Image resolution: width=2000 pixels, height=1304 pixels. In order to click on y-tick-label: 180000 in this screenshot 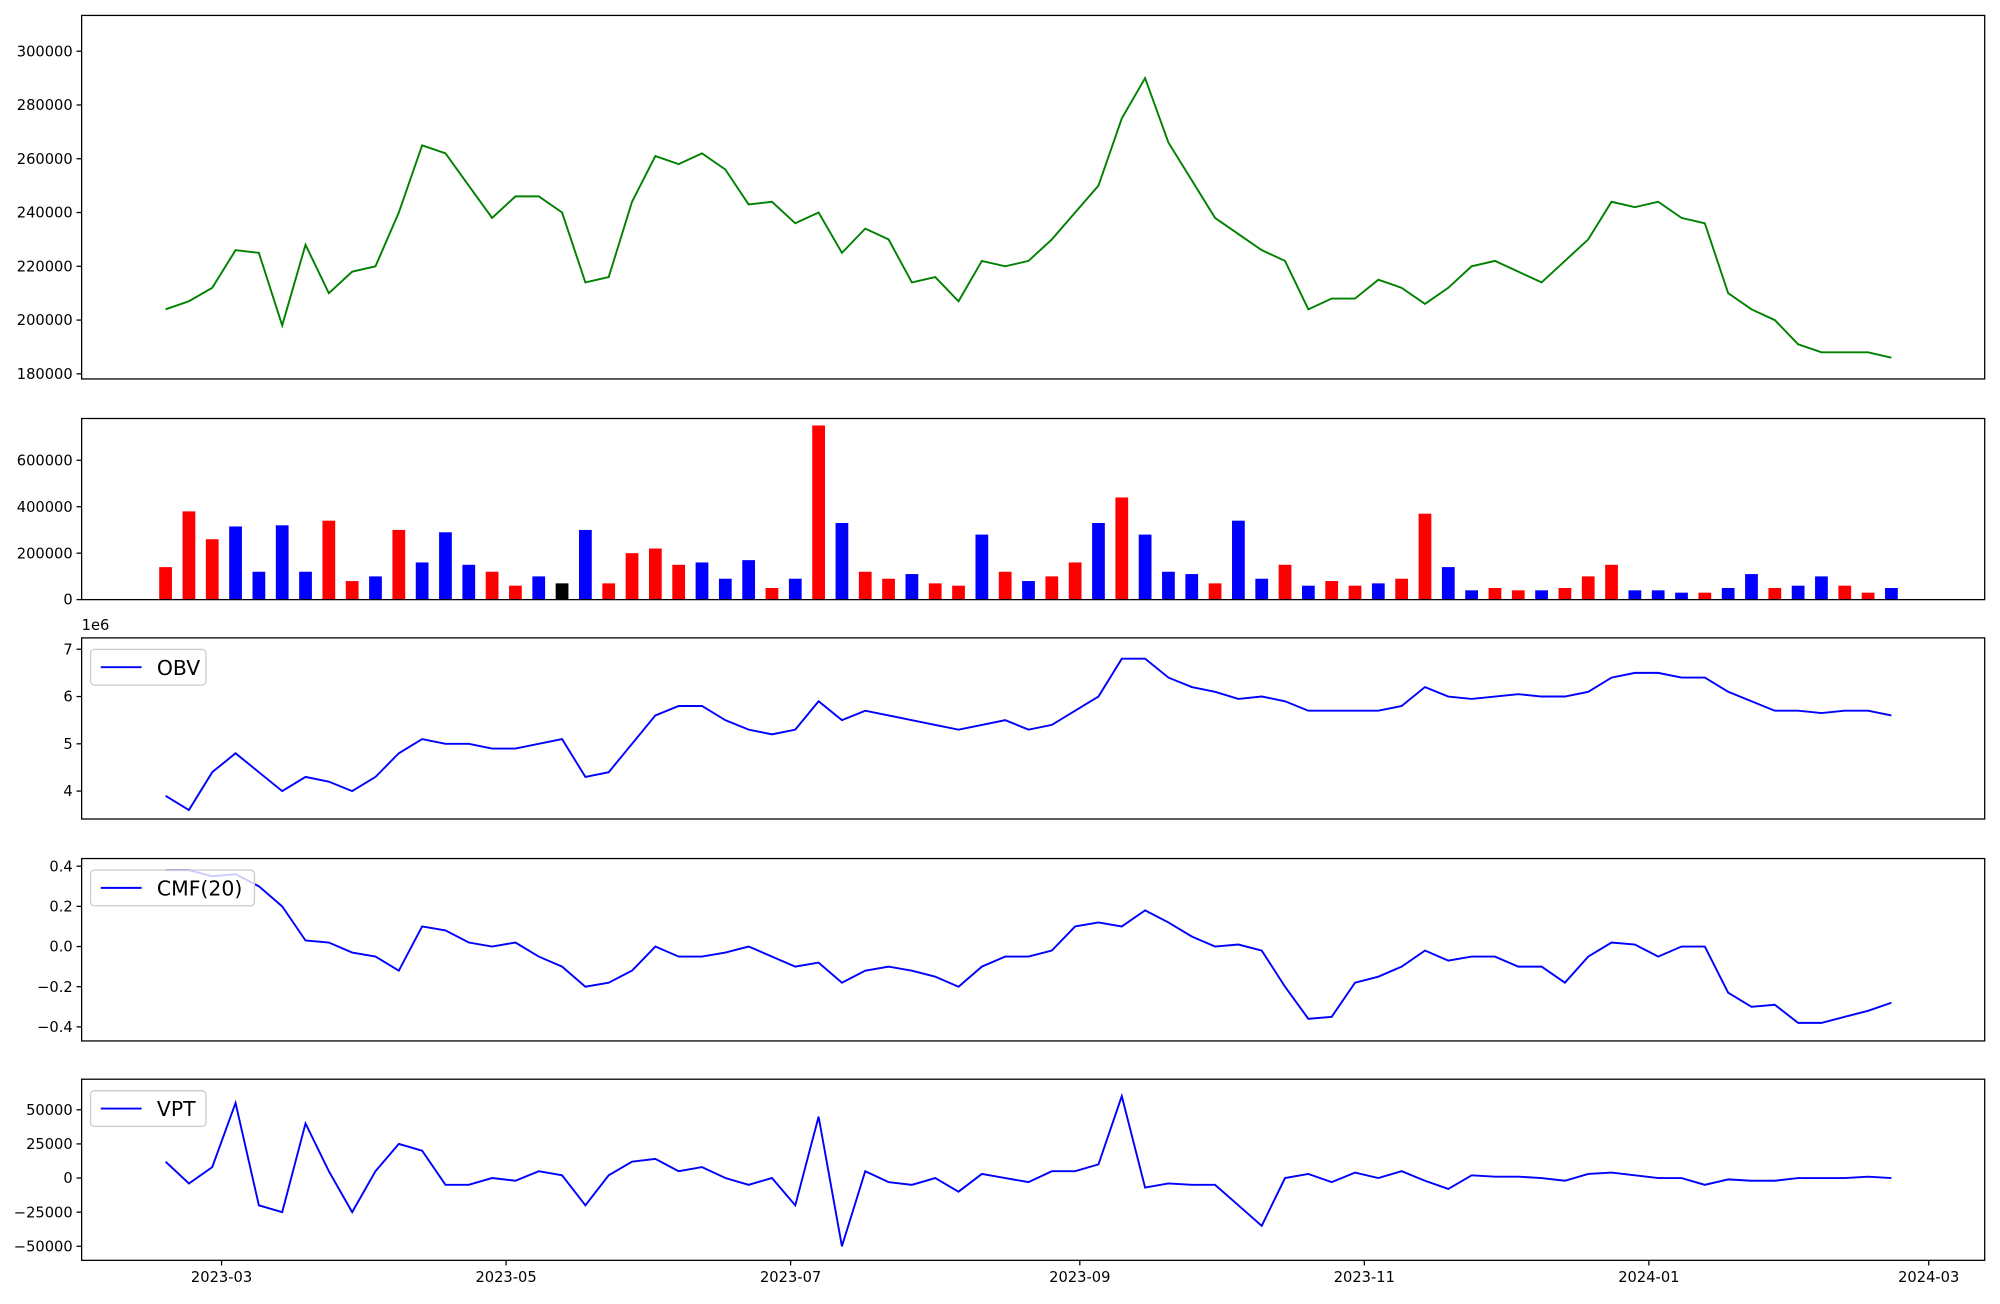, I will do `click(45, 374)`.